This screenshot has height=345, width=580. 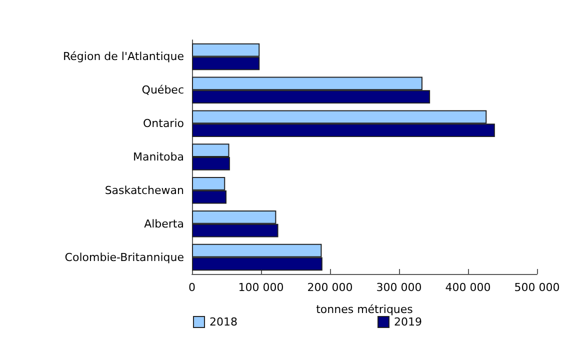 What do you see at coordinates (124, 257) in the screenshot?
I see `y-tick-label: Colombie-Britannique` at bounding box center [124, 257].